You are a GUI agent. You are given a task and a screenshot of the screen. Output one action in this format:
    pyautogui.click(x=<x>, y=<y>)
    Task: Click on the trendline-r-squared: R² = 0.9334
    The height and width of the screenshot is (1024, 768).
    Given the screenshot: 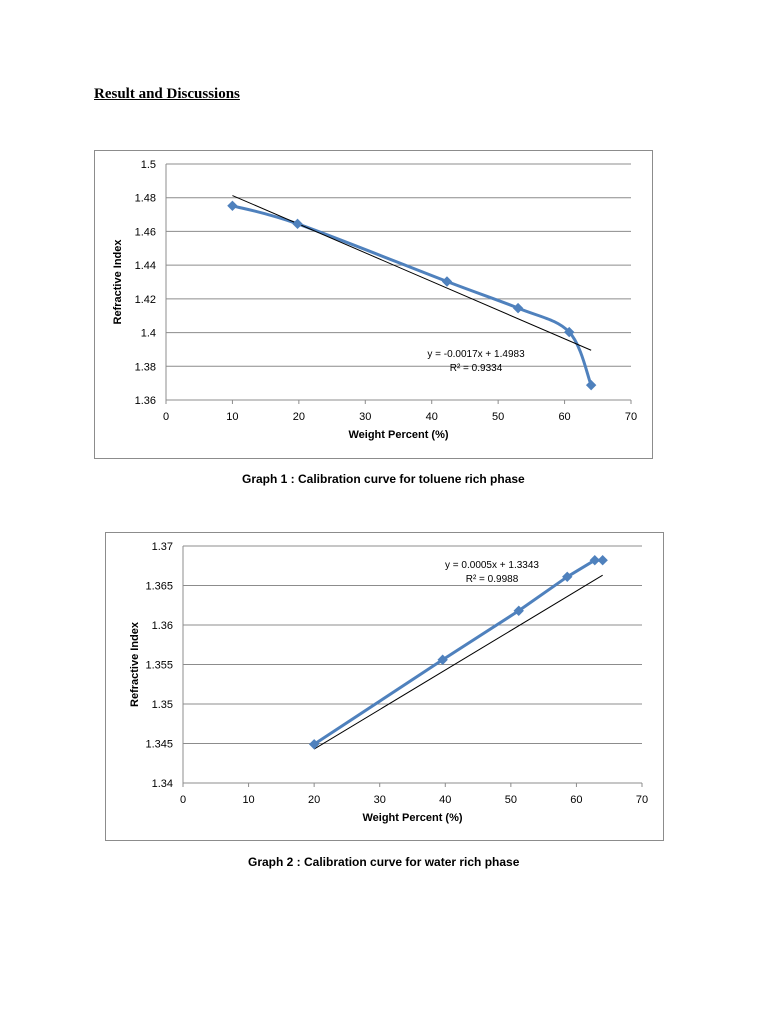 What is the action you would take?
    pyautogui.click(x=476, y=368)
    